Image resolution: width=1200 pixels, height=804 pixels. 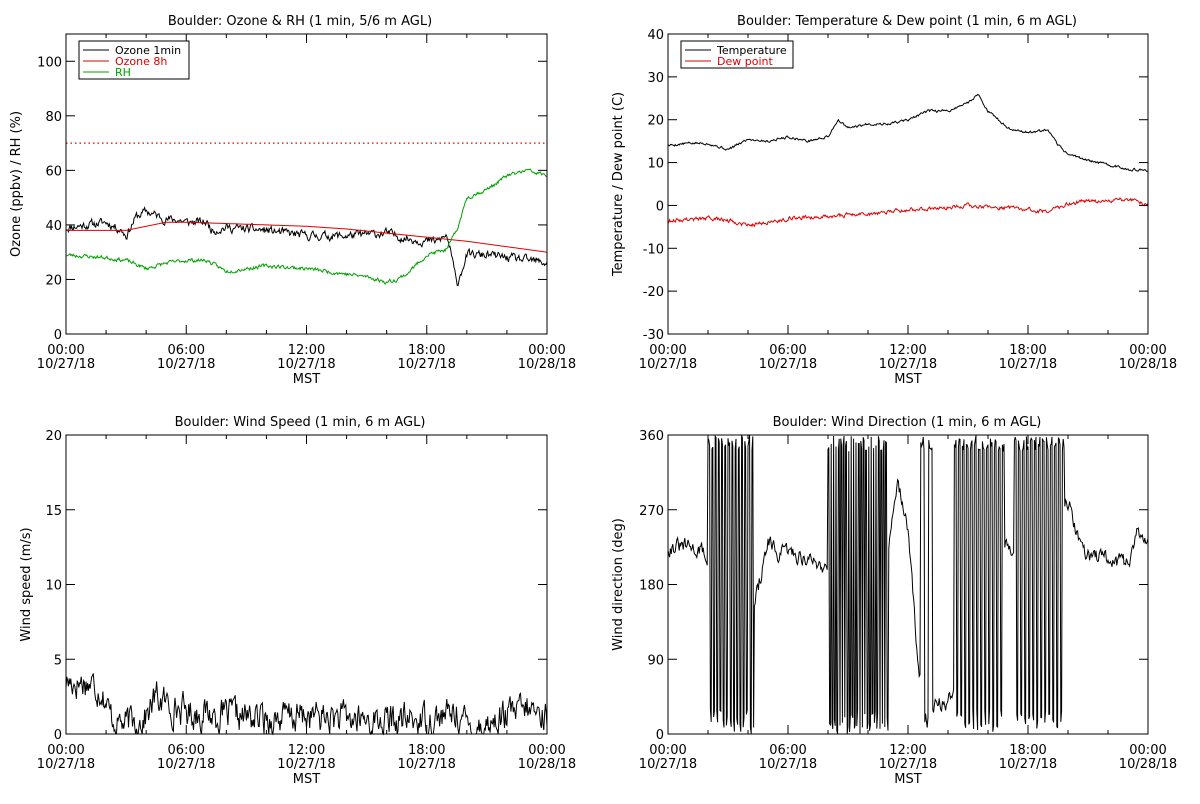 What do you see at coordinates (655, 78) in the screenshot?
I see `y-tick-label: 30` at bounding box center [655, 78].